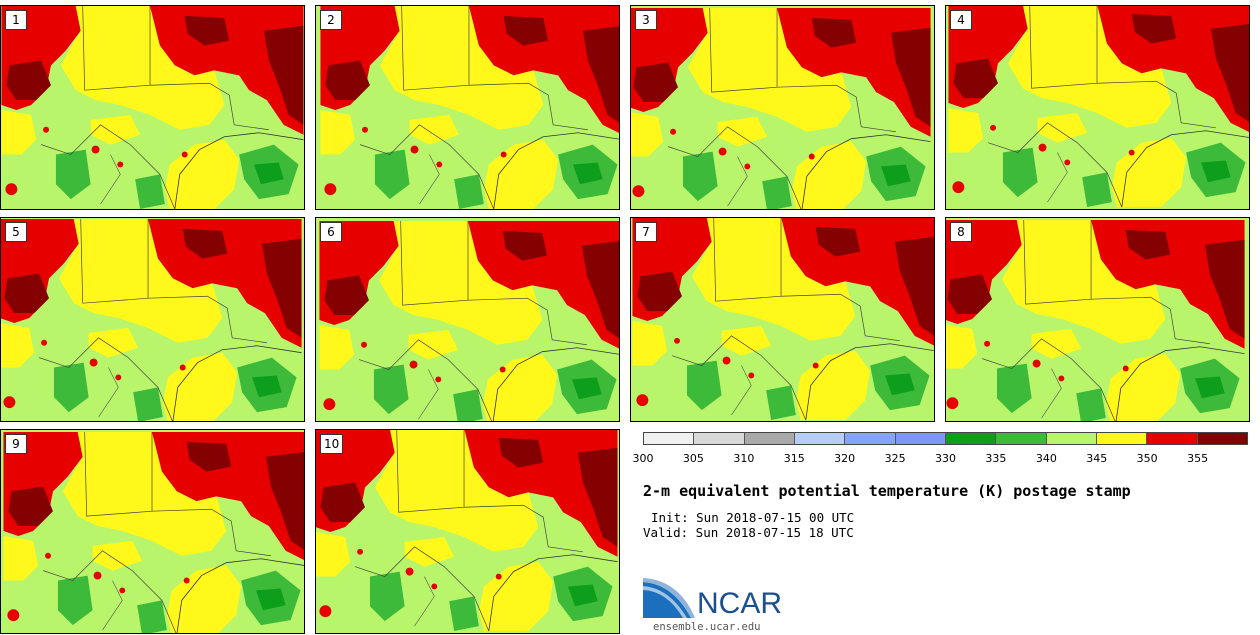  I want to click on colorbar-tick-label: 320, so click(845, 458).